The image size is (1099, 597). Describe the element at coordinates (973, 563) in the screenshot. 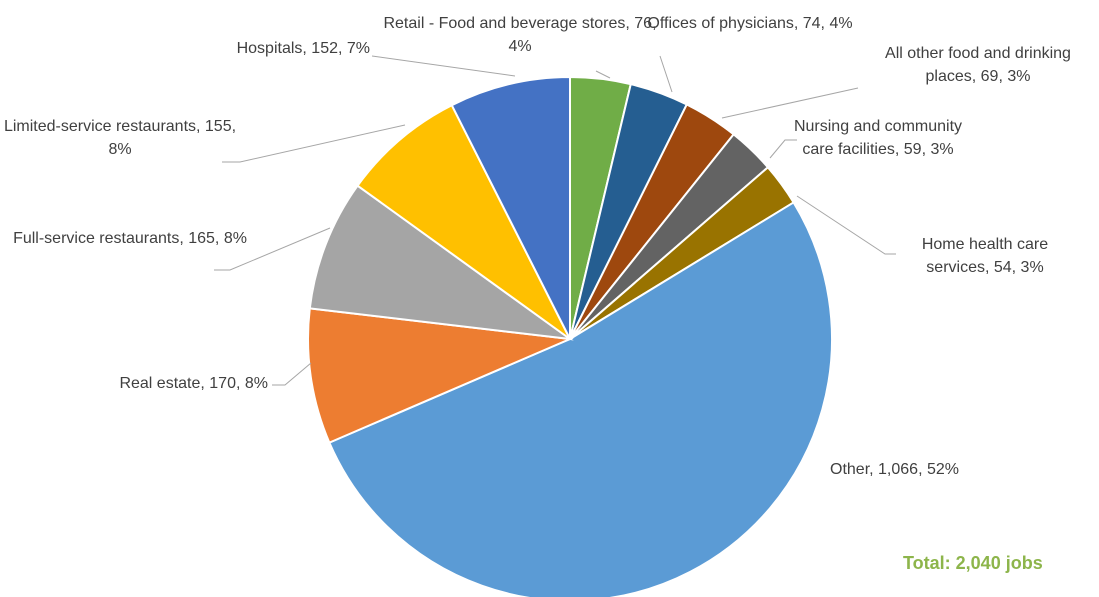

I see `total-annotation: Total: 2,040 jobs` at that location.